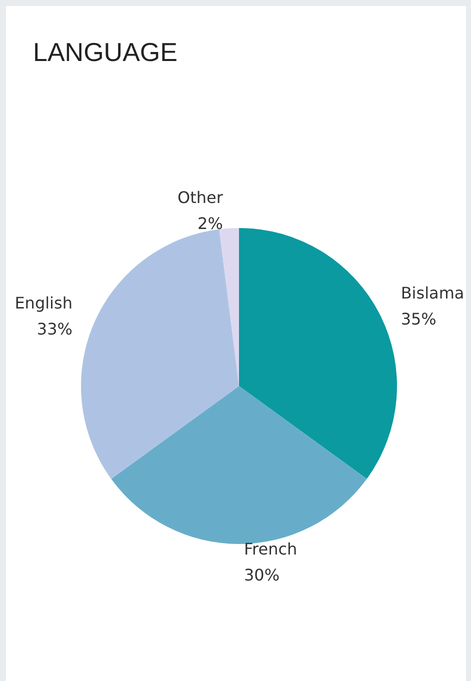 The image size is (471, 681). Describe the element at coordinates (105, 52) in the screenshot. I see `chart-title: LANGUAGE` at that location.